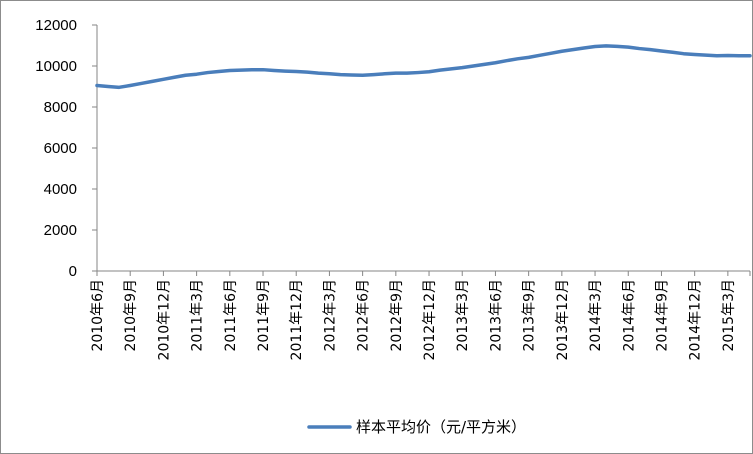 The image size is (753, 454). What do you see at coordinates (56, 66) in the screenshot?
I see `y-tick-label: 10000` at bounding box center [56, 66].